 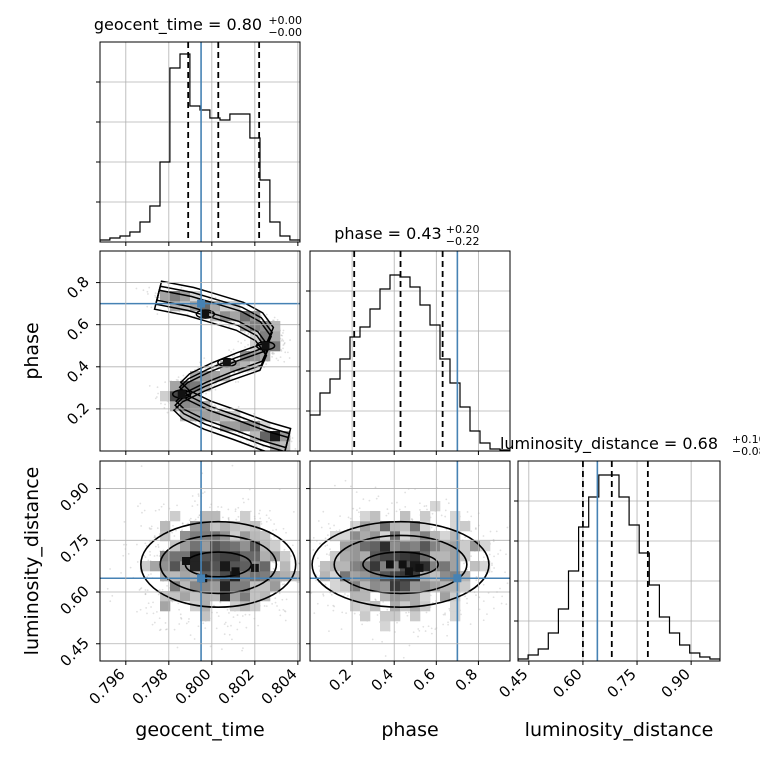 I want to click on y-tick-label: 0.75, so click(x=74, y=548).